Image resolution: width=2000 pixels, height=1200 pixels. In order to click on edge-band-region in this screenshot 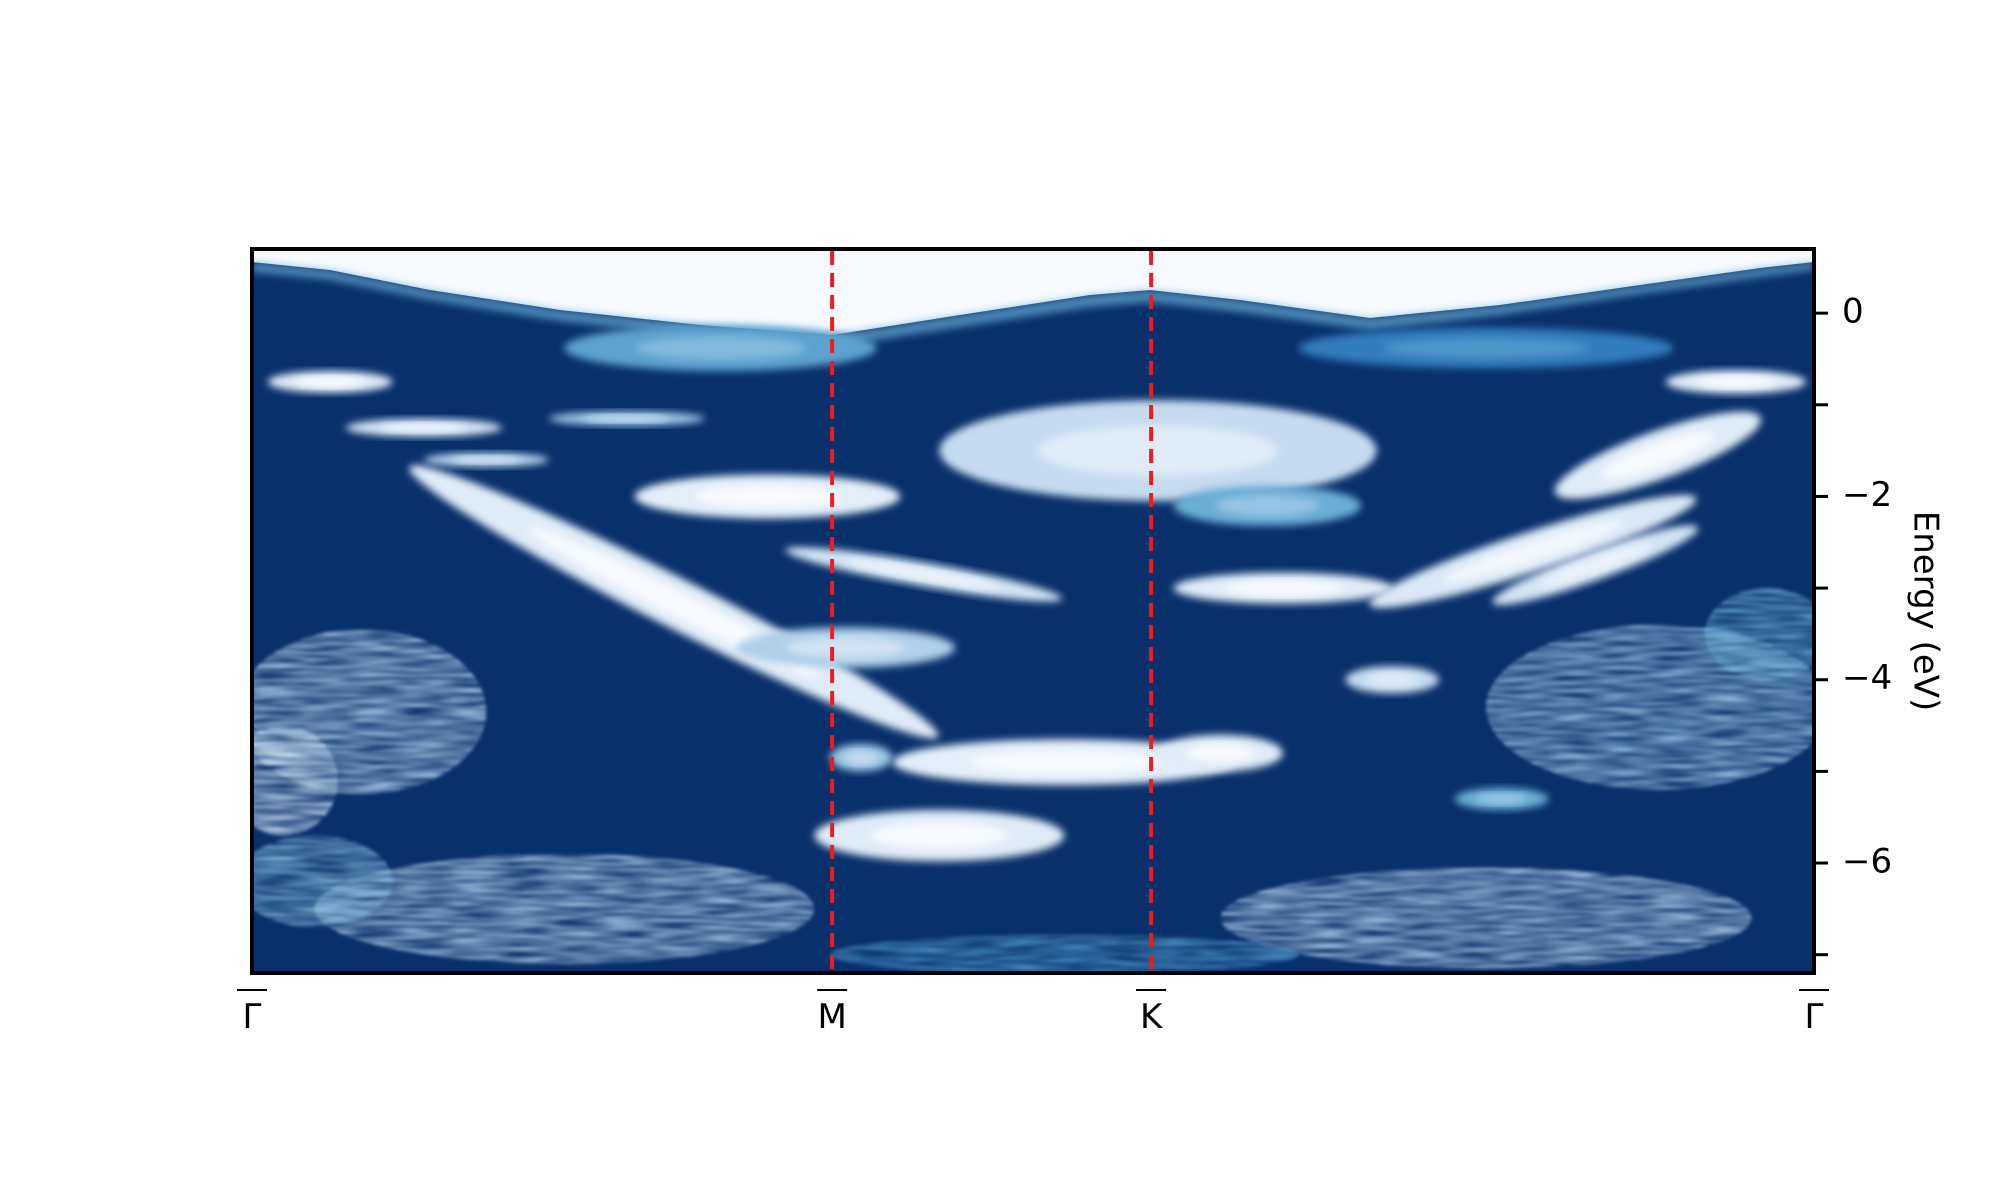, I will do `click(1033, 304)`.